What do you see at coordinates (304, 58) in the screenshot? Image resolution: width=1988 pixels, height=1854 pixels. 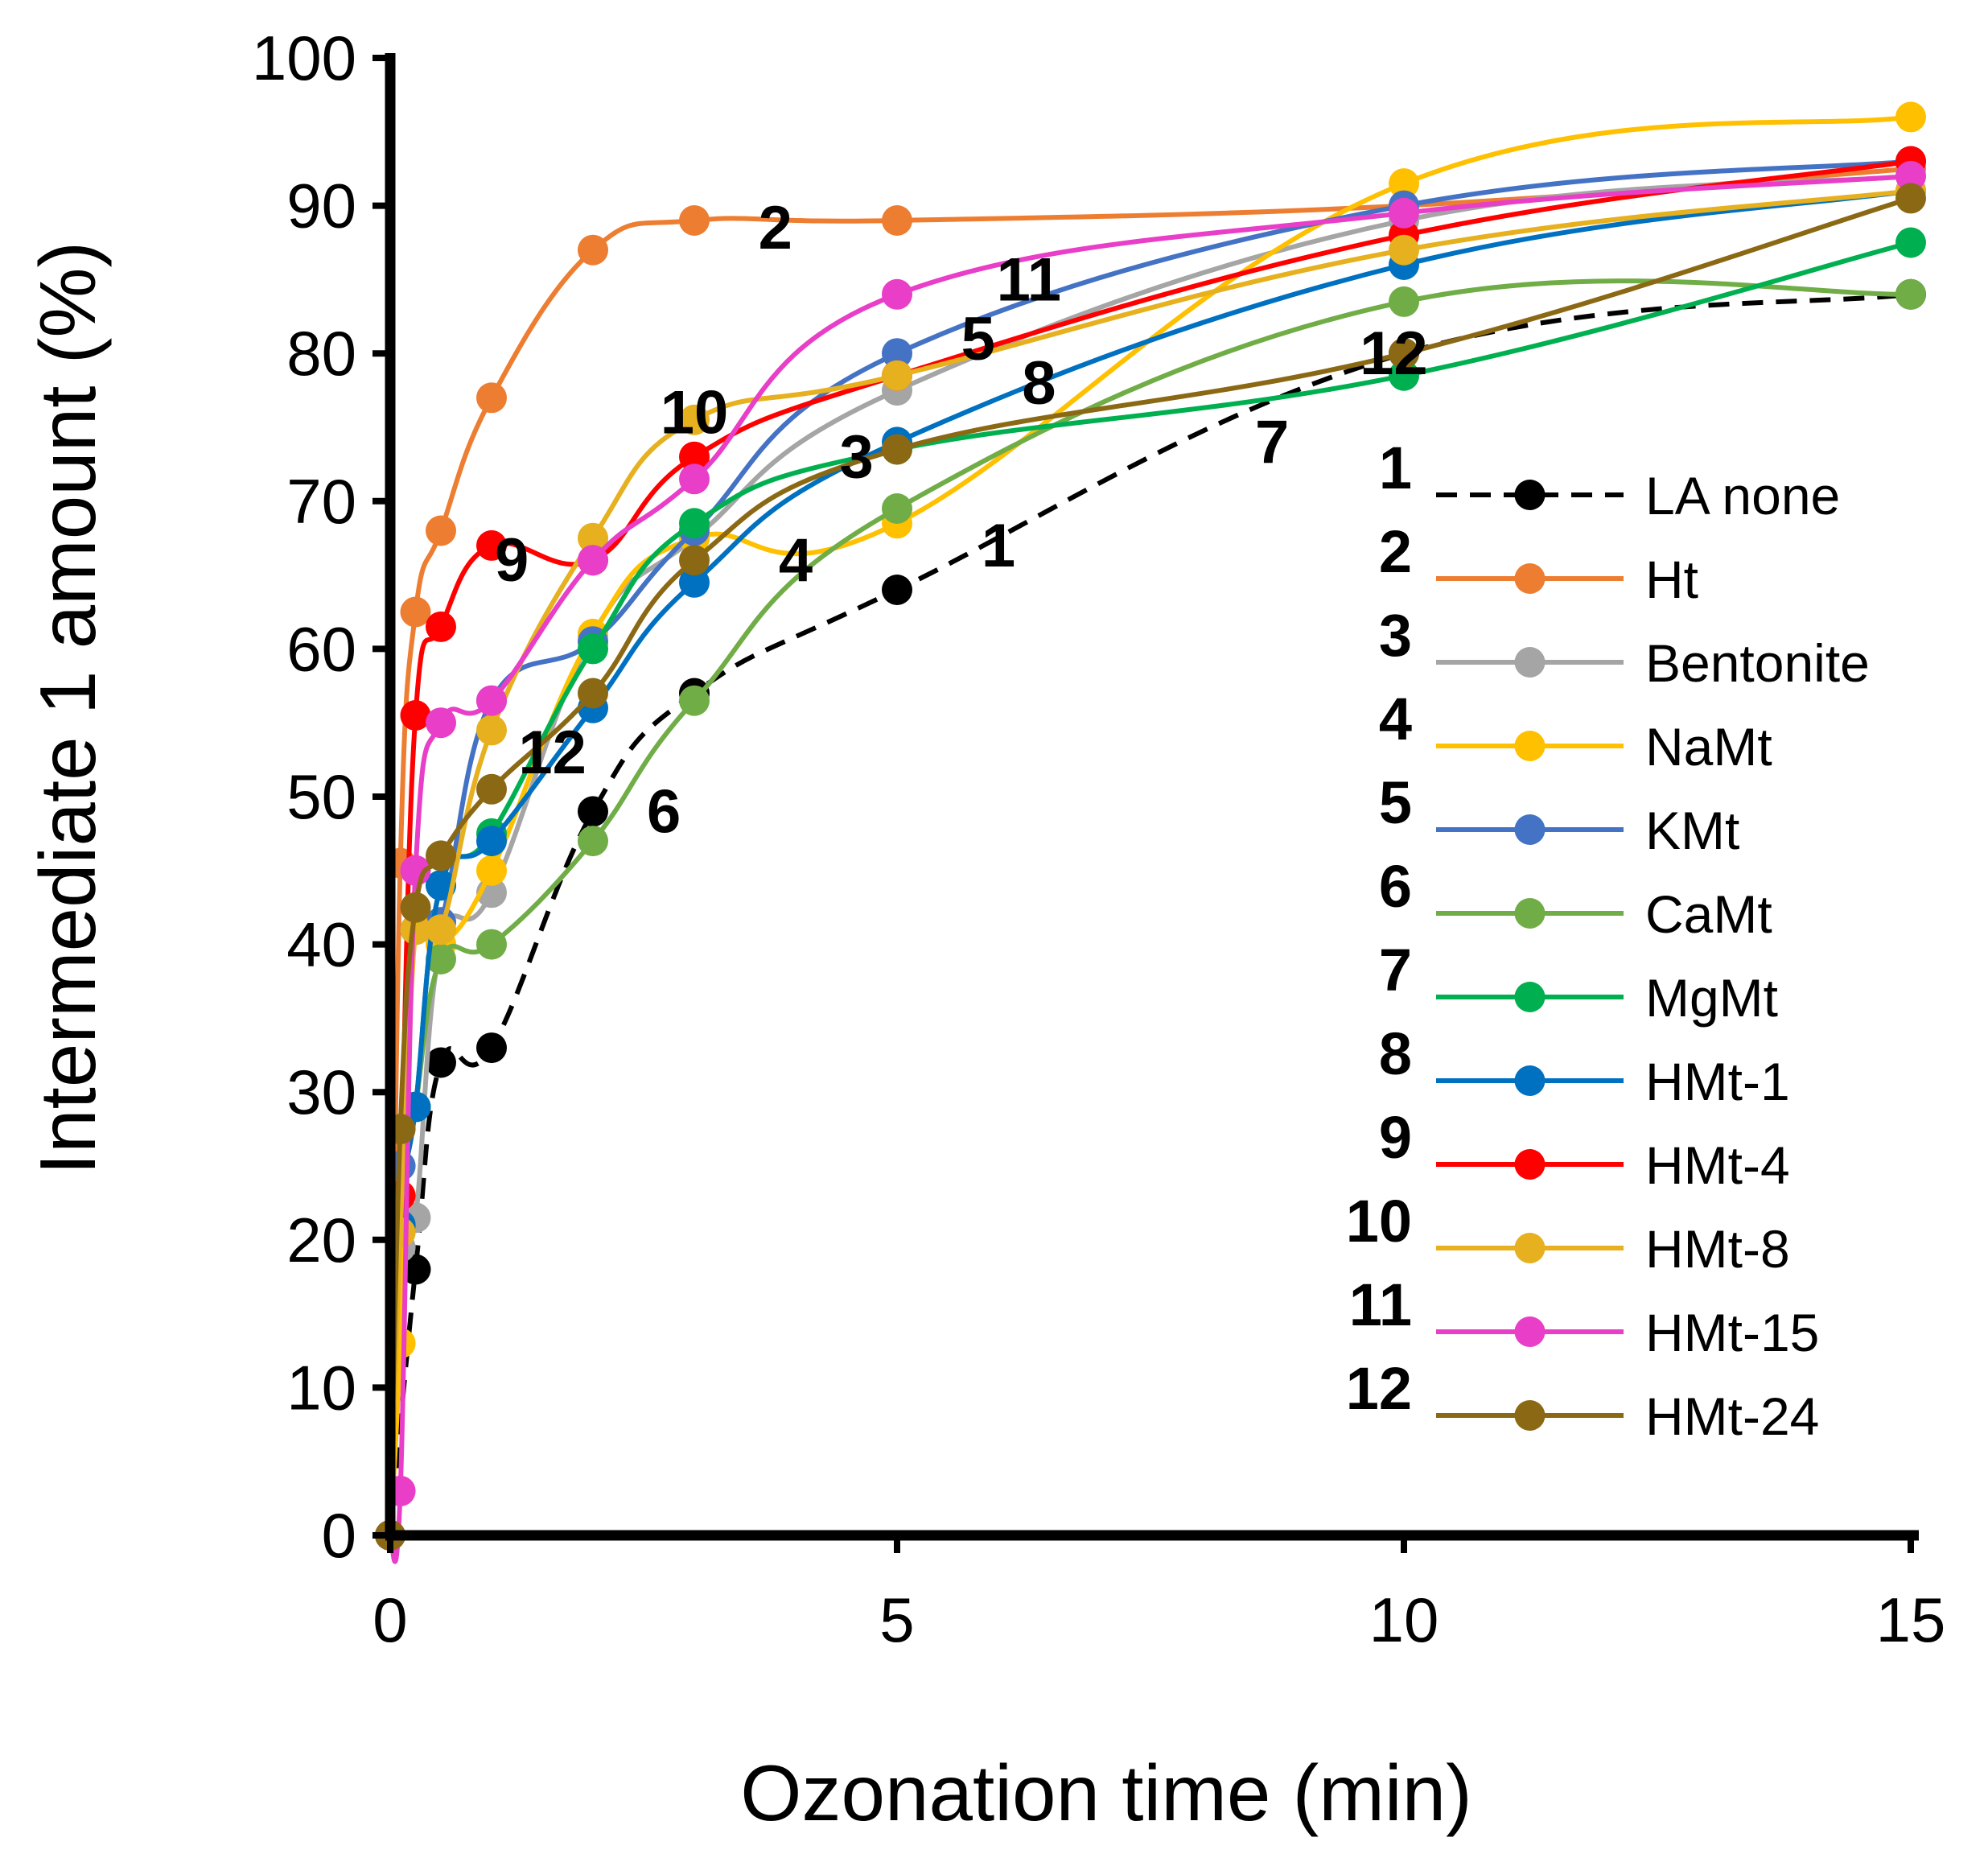 I see `y-tick-label: 100` at bounding box center [304, 58].